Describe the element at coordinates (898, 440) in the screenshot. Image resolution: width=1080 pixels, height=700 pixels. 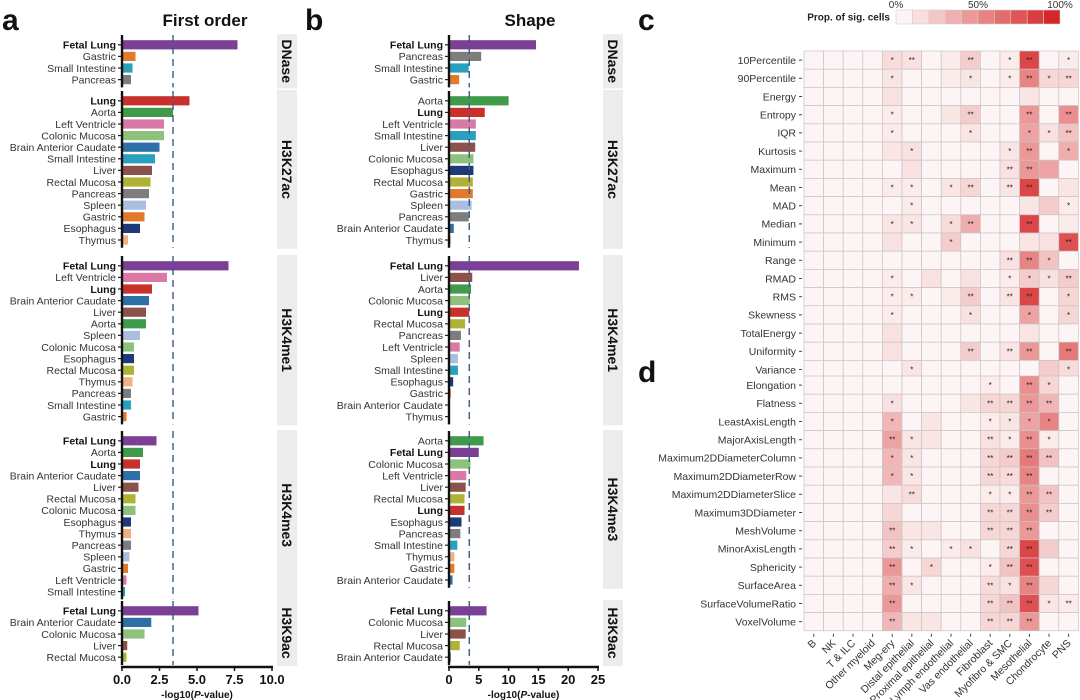
I see `heatmap-row: MajorAxisLength ** * ** * ** *` at that location.